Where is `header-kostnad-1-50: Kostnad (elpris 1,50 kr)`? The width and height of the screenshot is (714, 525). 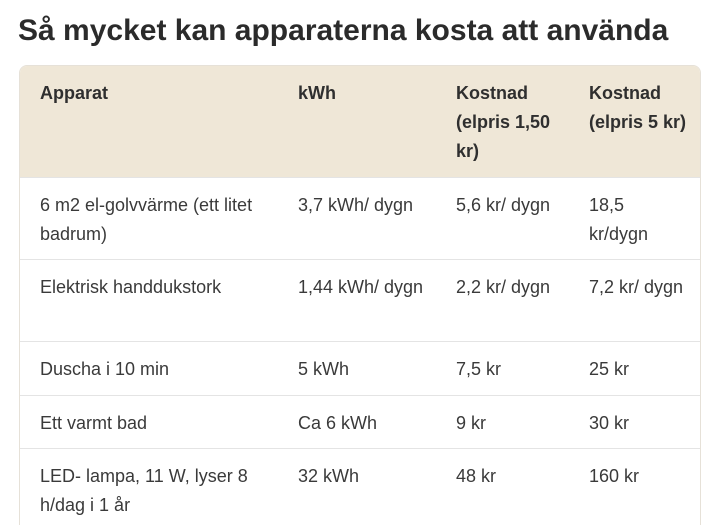 header-kostnad-1-50: Kostnad (elpris 1,50 kr) is located at coordinates (503, 122).